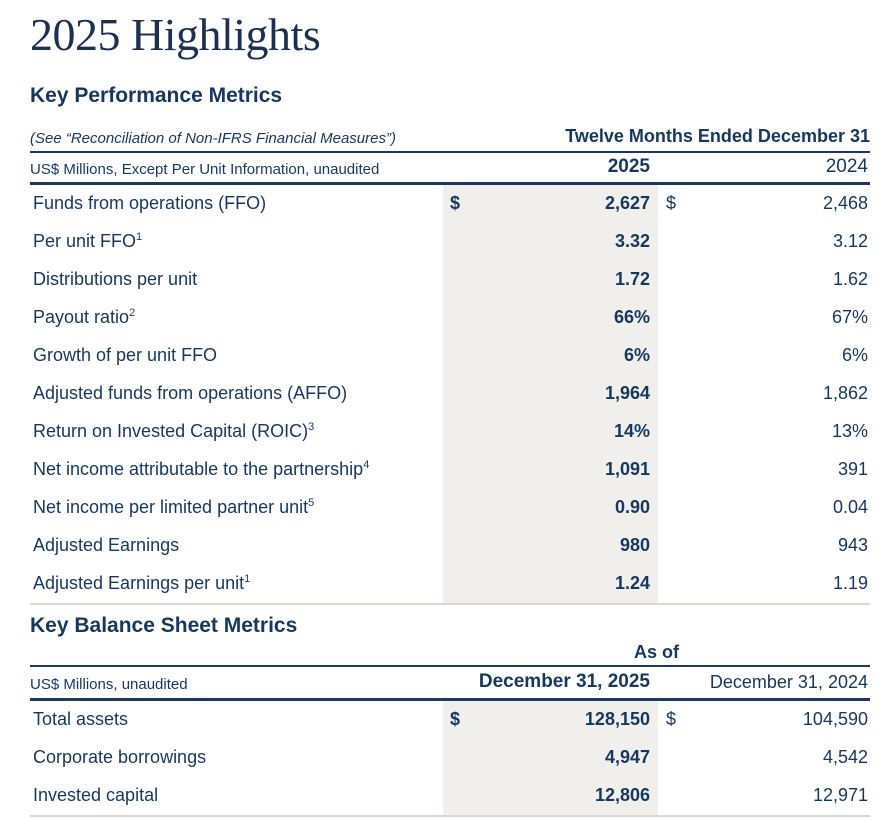  What do you see at coordinates (120, 757) in the screenshot?
I see `metric-label: Corporate borrowings` at bounding box center [120, 757].